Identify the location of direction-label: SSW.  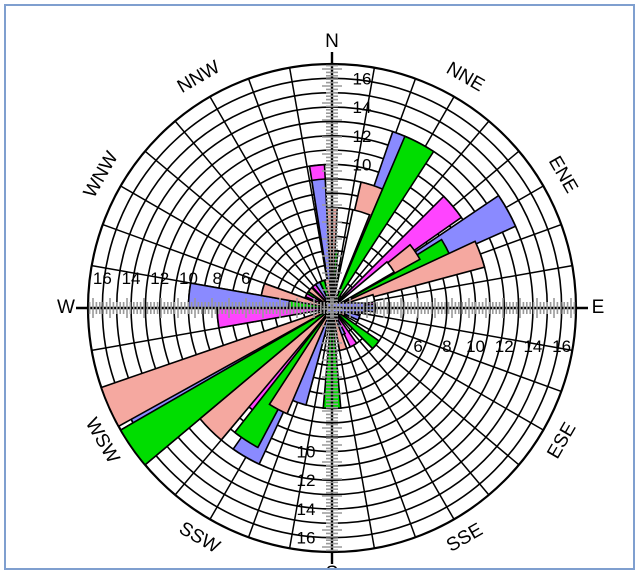
(199, 538).